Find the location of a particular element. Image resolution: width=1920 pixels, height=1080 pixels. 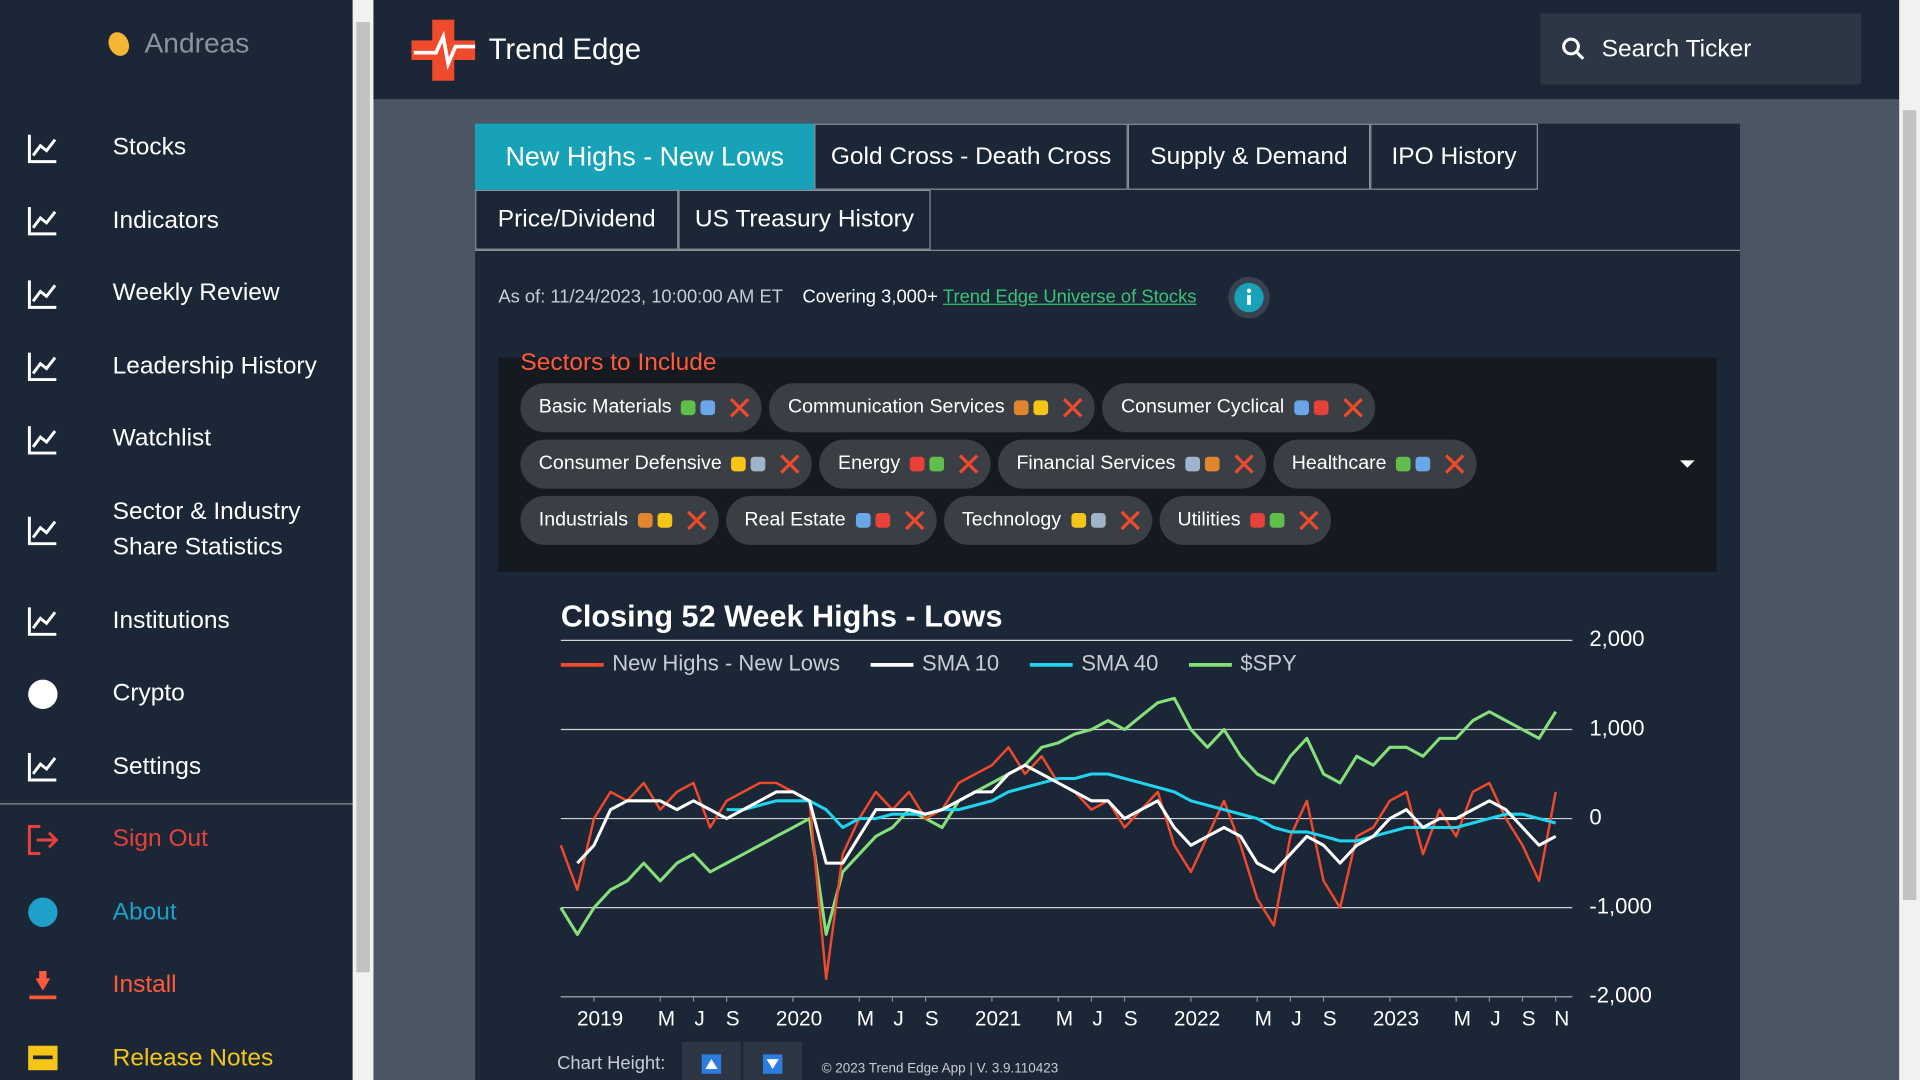

nav-item: Sector & Industry Share Statistics is located at coordinates (176, 530).